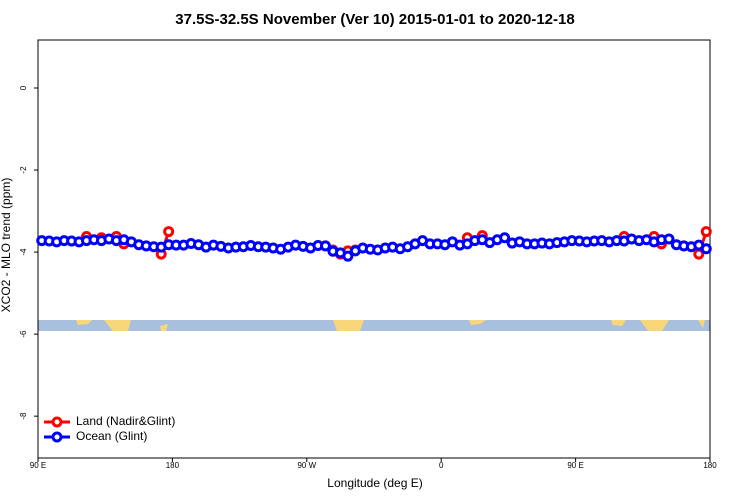 This screenshot has height=500, width=750. I want to click on y-tick-label: -2, so click(23, 170).